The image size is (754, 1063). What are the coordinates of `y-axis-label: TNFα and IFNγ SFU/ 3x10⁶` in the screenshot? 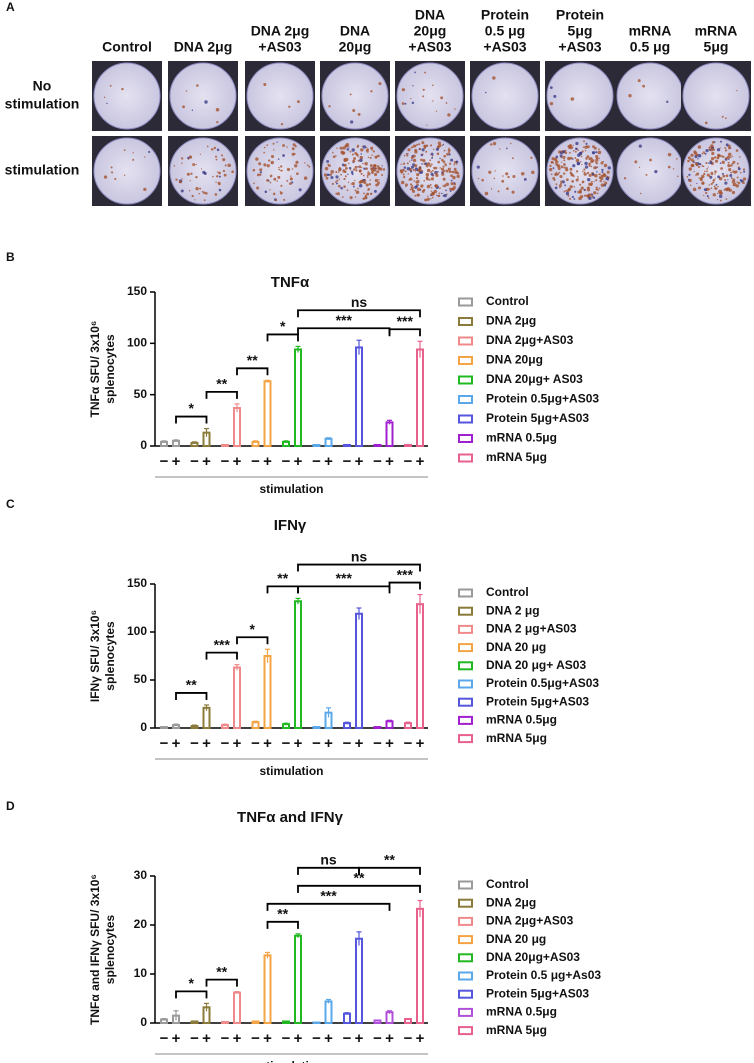 It's located at (95, 949).